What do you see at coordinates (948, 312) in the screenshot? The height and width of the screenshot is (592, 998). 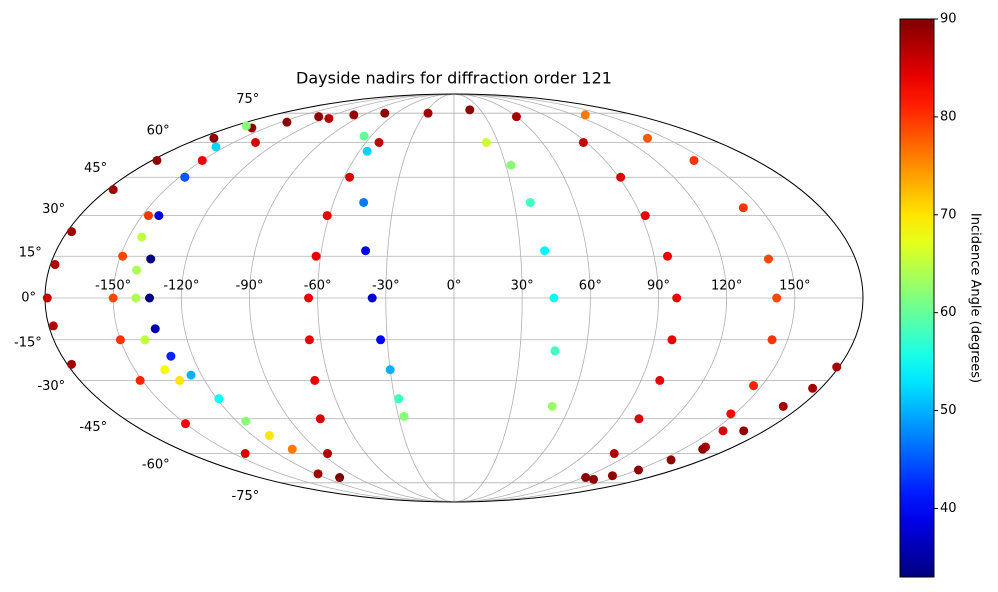 I see `colorbar-tick-label: 60` at bounding box center [948, 312].